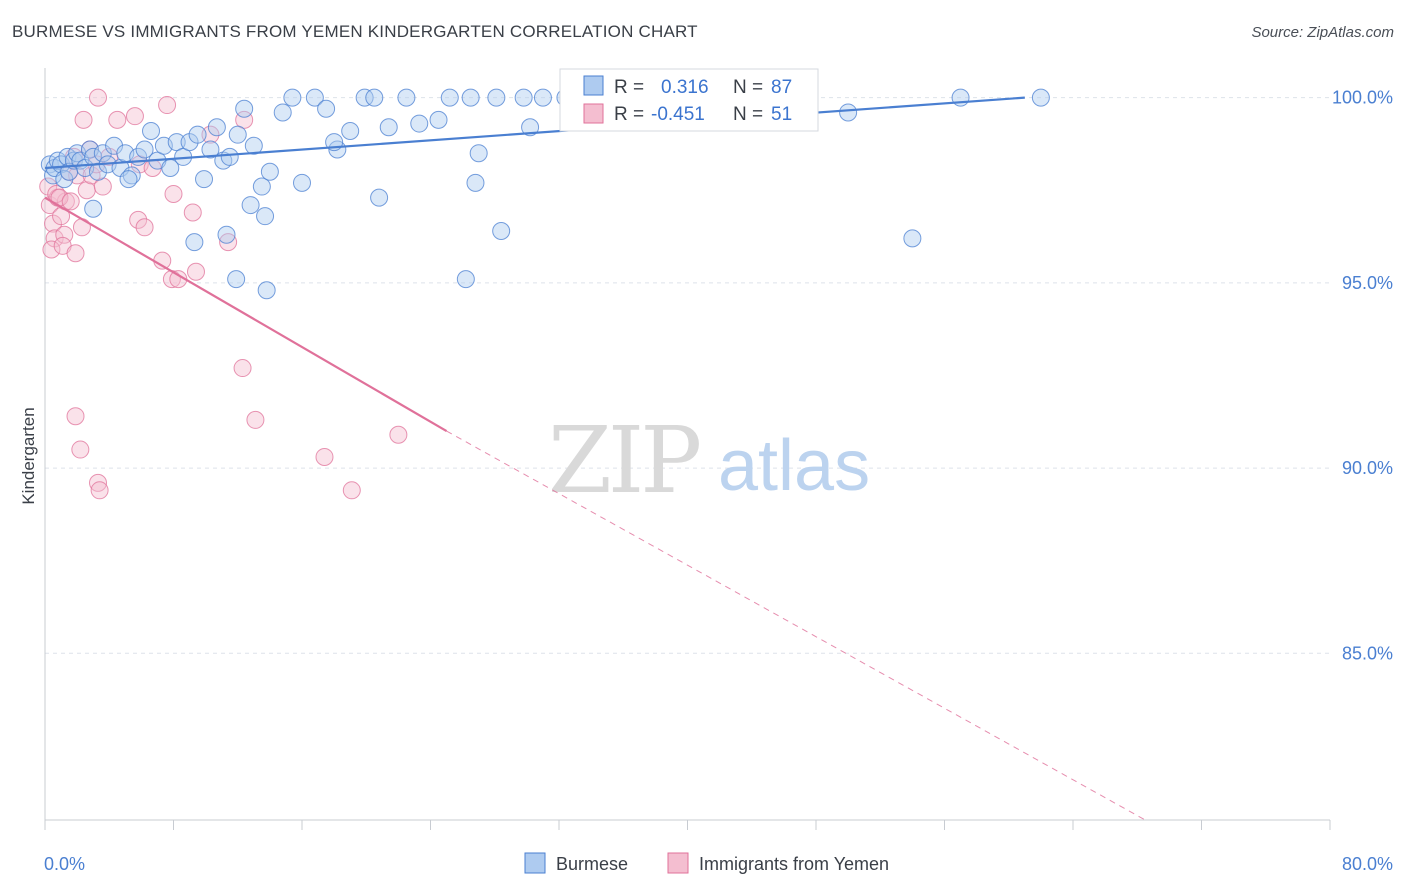 This screenshot has width=1406, height=892. What do you see at coordinates (593, 113) in the screenshot?
I see `stats-swatch-yemen` at bounding box center [593, 113].